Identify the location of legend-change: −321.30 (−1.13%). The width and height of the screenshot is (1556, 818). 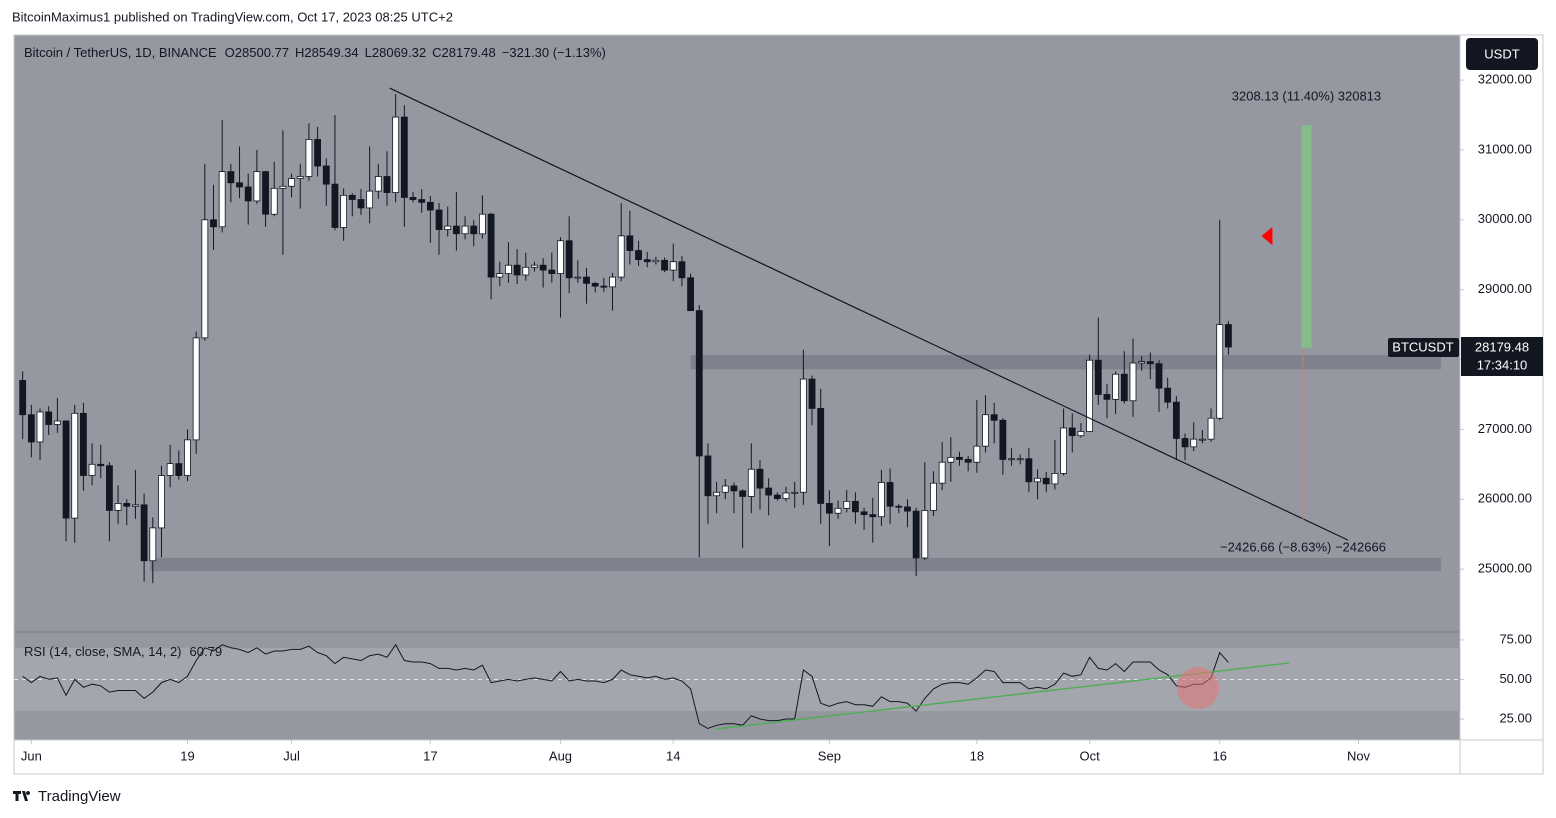
(554, 52).